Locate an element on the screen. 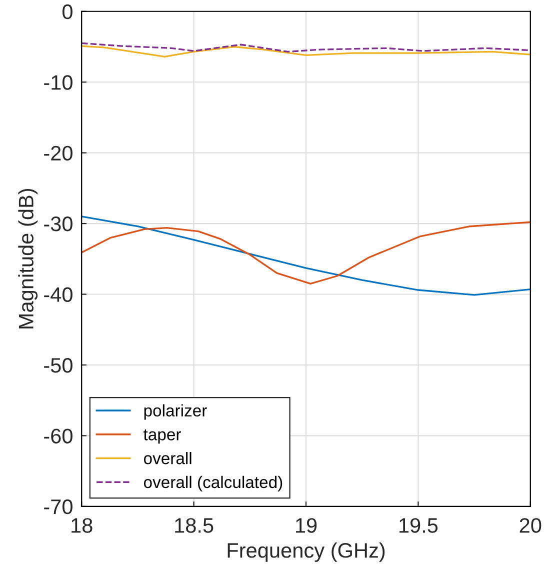  x-tick-label: 18.5 is located at coordinates (194, 525).